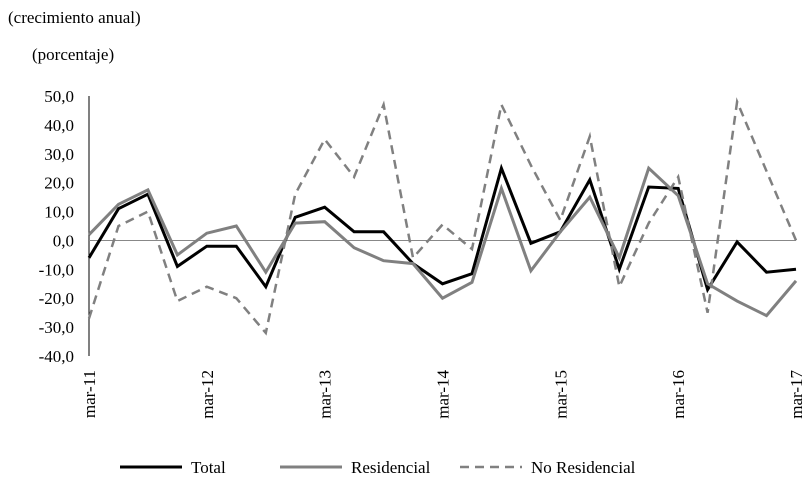 The height and width of the screenshot is (487, 806). What do you see at coordinates (56, 356) in the screenshot?
I see `y-tick-label: -40,0` at bounding box center [56, 356].